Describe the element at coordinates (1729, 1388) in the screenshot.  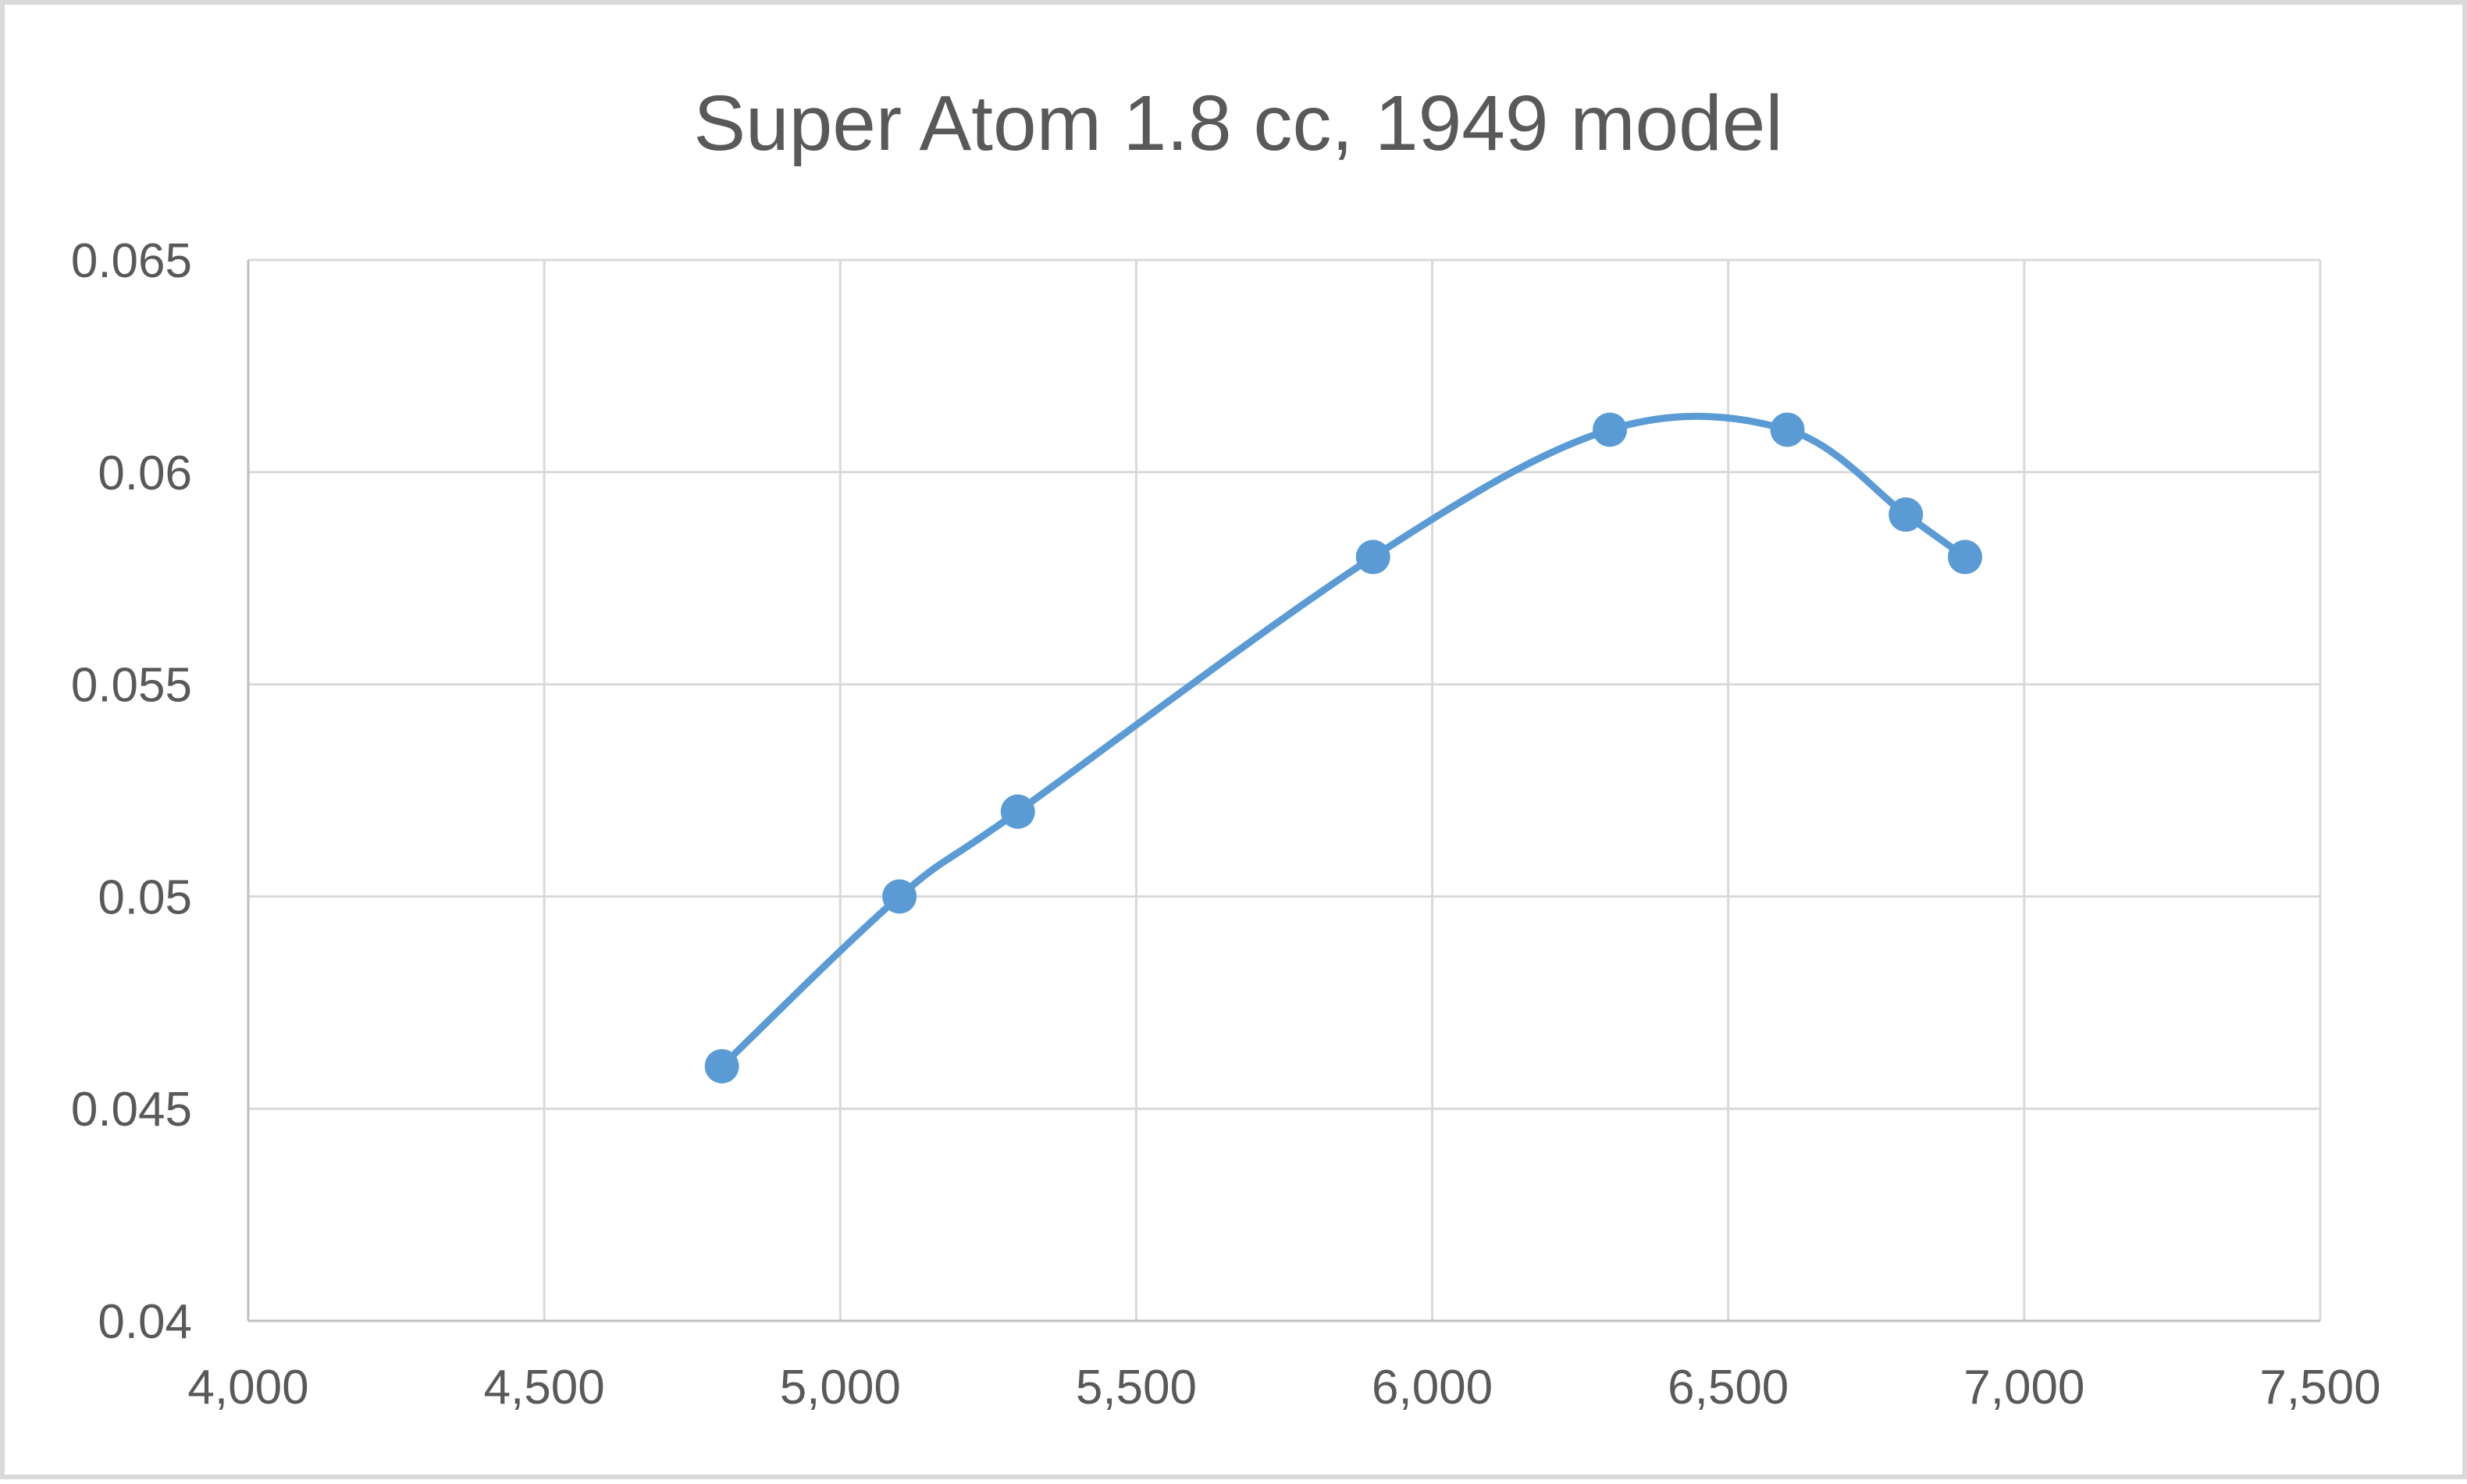
I see `x-tick-label: 6,500` at that location.